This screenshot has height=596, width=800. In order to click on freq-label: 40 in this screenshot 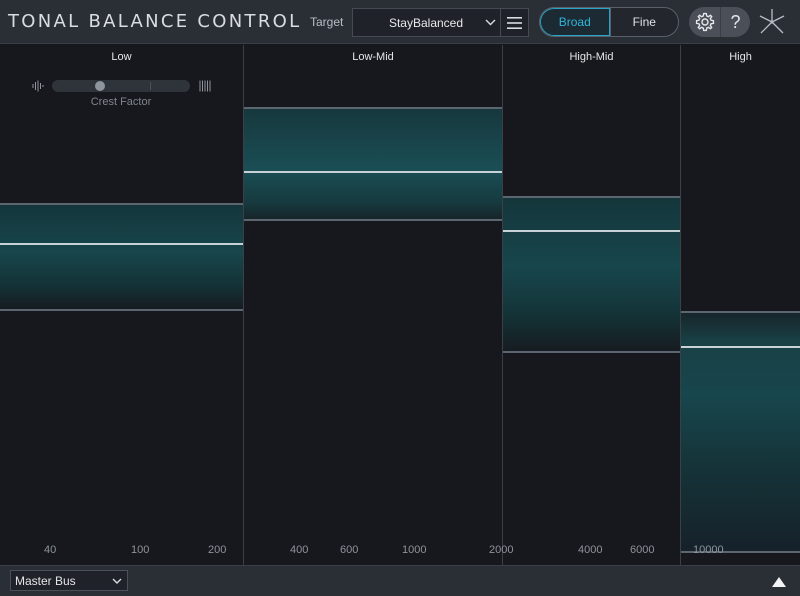, I will do `click(50, 550)`.